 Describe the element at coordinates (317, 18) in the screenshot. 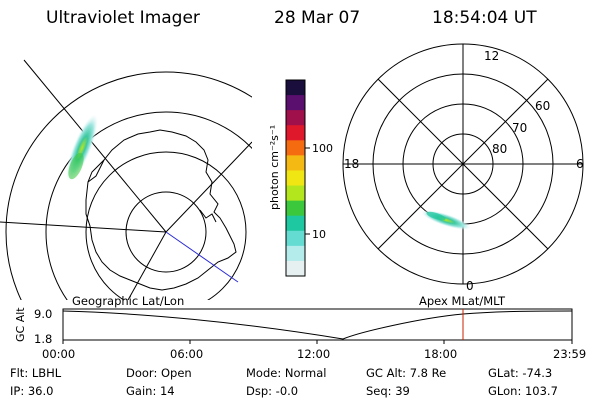

I see `date-label: 28 Mar 07` at that location.